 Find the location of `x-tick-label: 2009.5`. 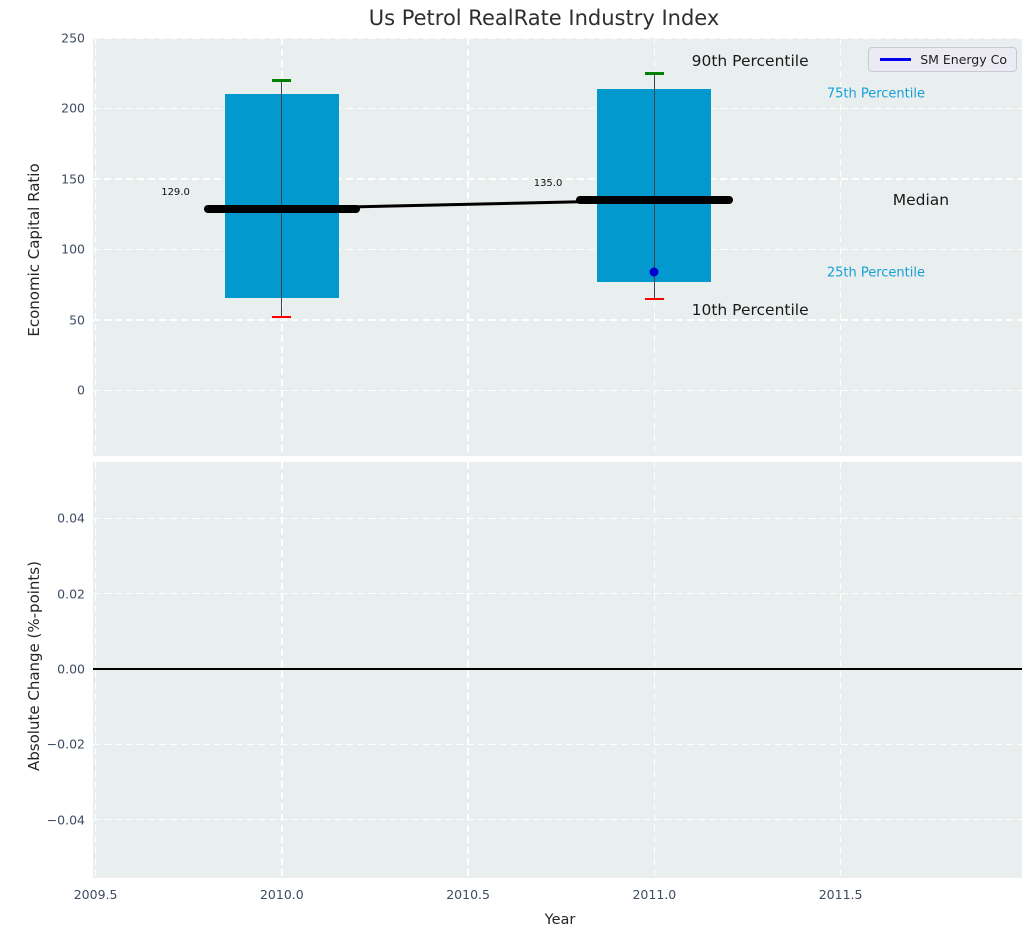

x-tick-label: 2009.5 is located at coordinates (95, 894).